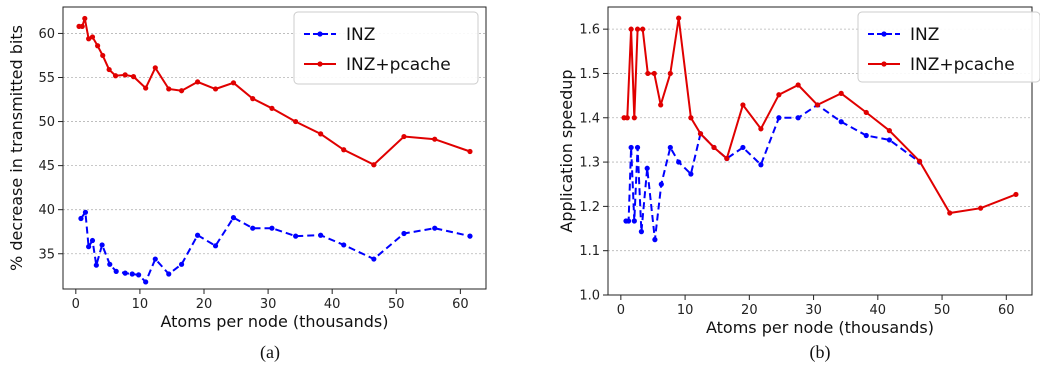 The height and width of the screenshot is (367, 1040). Describe the element at coordinates (948, 47) in the screenshot. I see `legend-box` at that location.